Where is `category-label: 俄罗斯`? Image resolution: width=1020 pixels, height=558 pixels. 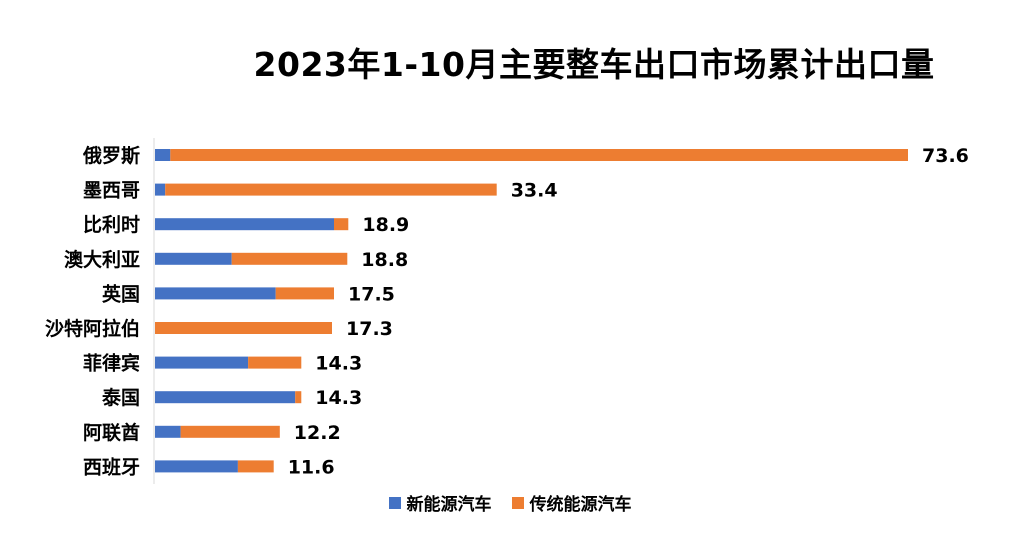
category-label: 俄罗斯 is located at coordinates (111, 155).